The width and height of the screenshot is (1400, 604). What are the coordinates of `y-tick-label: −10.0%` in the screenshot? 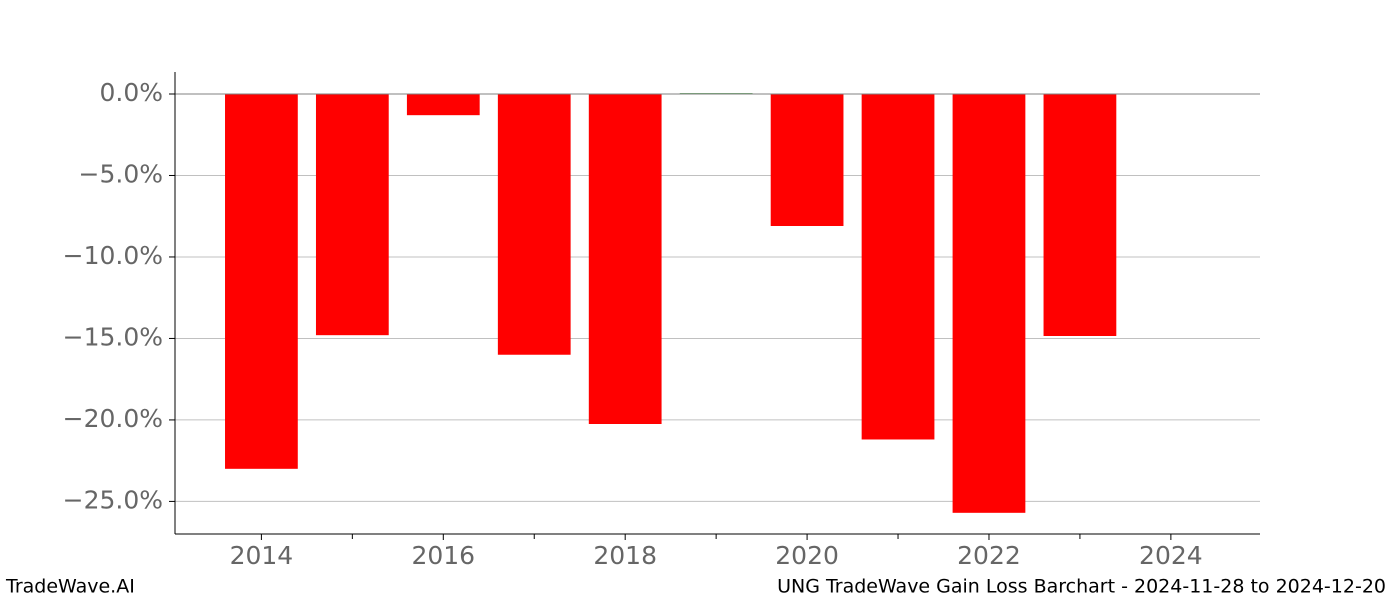 It's located at (113, 255).